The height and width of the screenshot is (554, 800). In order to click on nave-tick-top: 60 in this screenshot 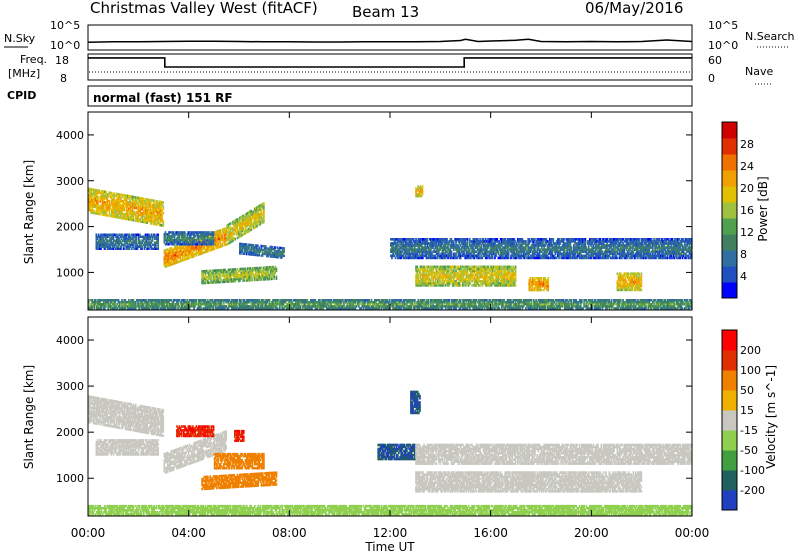, I will do `click(715, 60)`.